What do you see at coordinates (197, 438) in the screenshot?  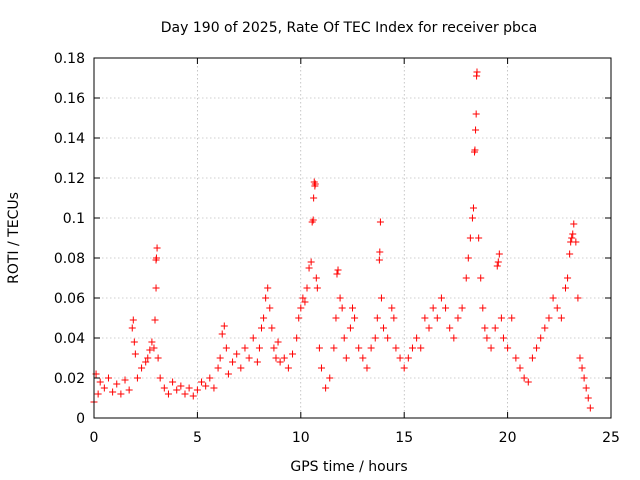 I see `x-tick-label: 5` at bounding box center [197, 438].